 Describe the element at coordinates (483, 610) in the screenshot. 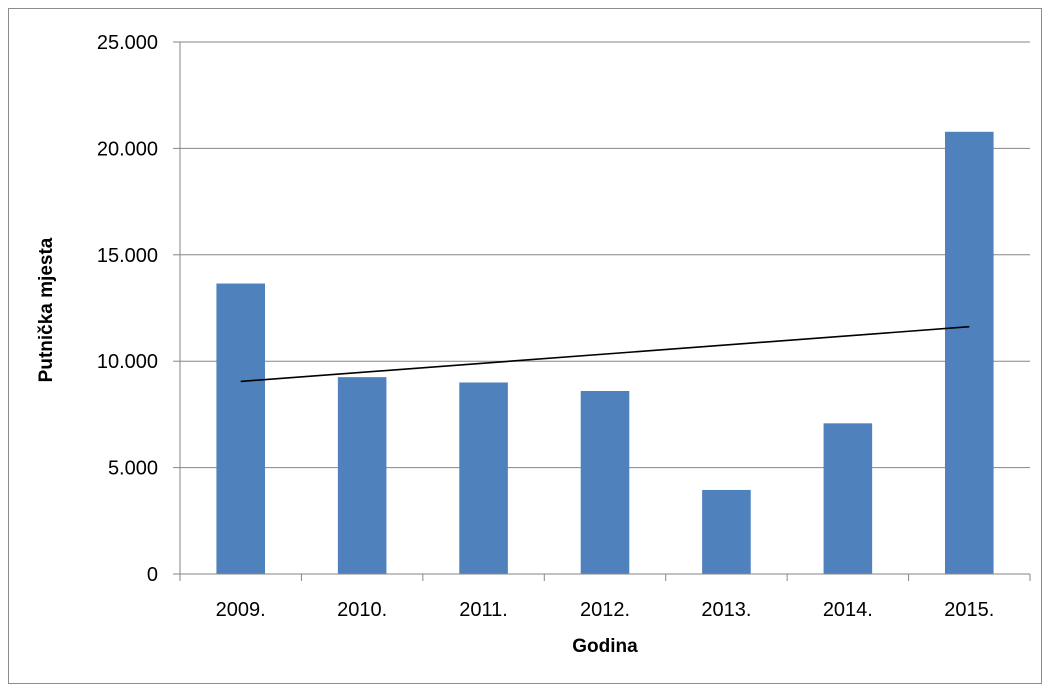

I see `x-tick-label: 2011.` at that location.